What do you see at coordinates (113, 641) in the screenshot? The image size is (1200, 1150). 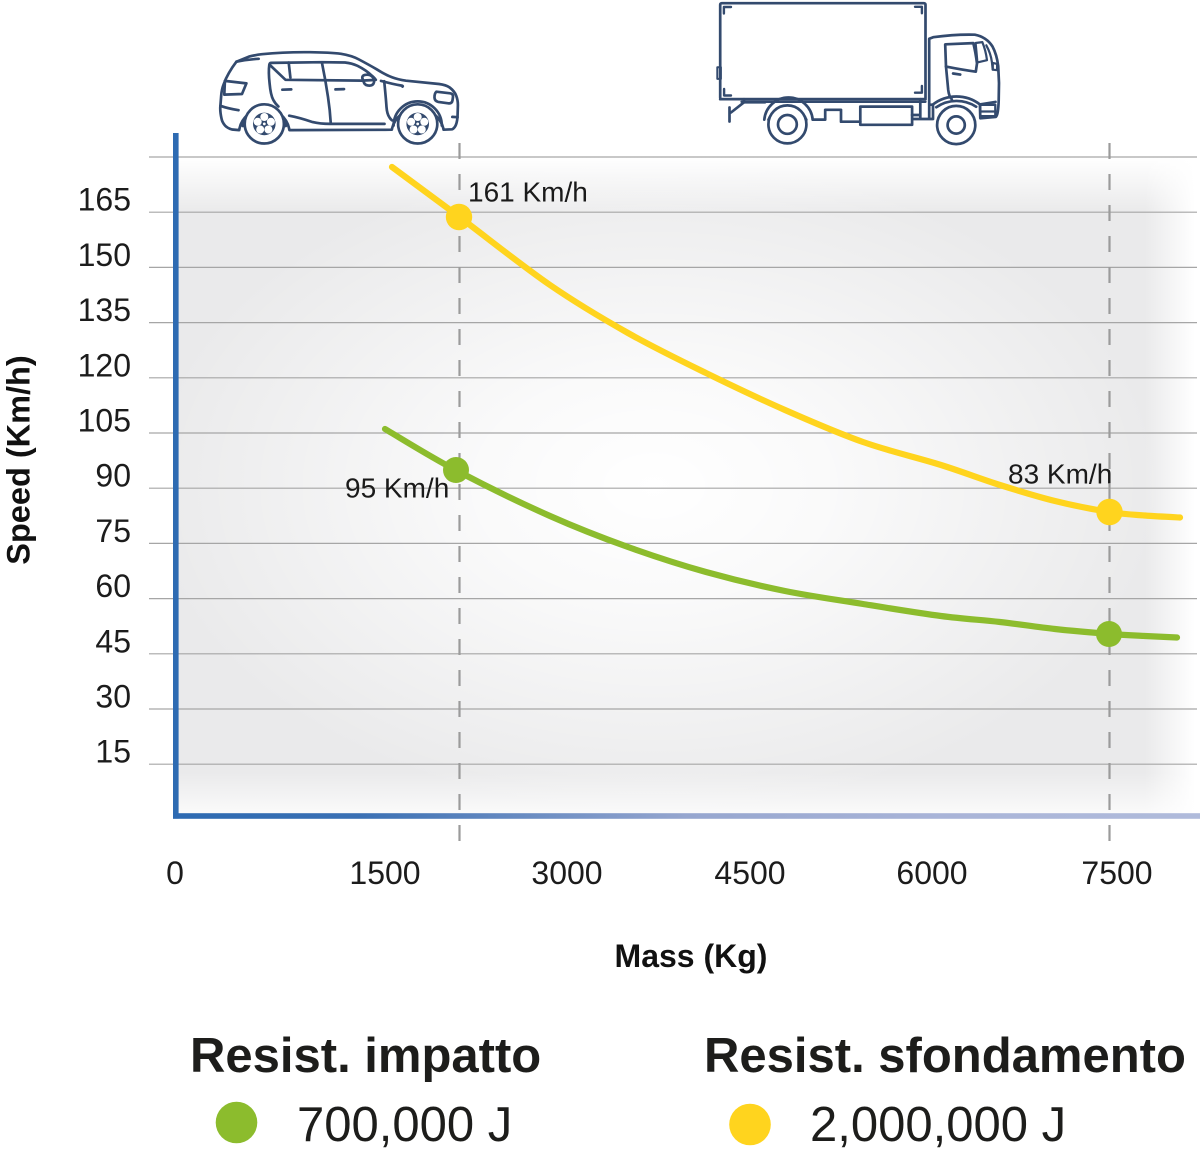 I see `svg-text: 45` at bounding box center [113, 641].